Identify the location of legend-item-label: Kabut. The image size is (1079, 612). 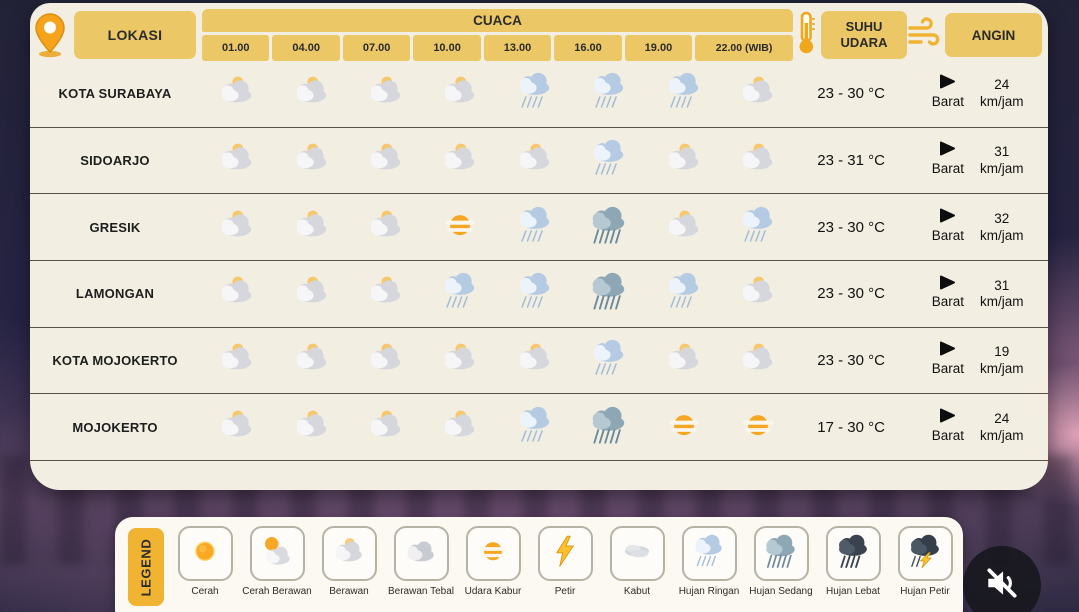
(637, 591).